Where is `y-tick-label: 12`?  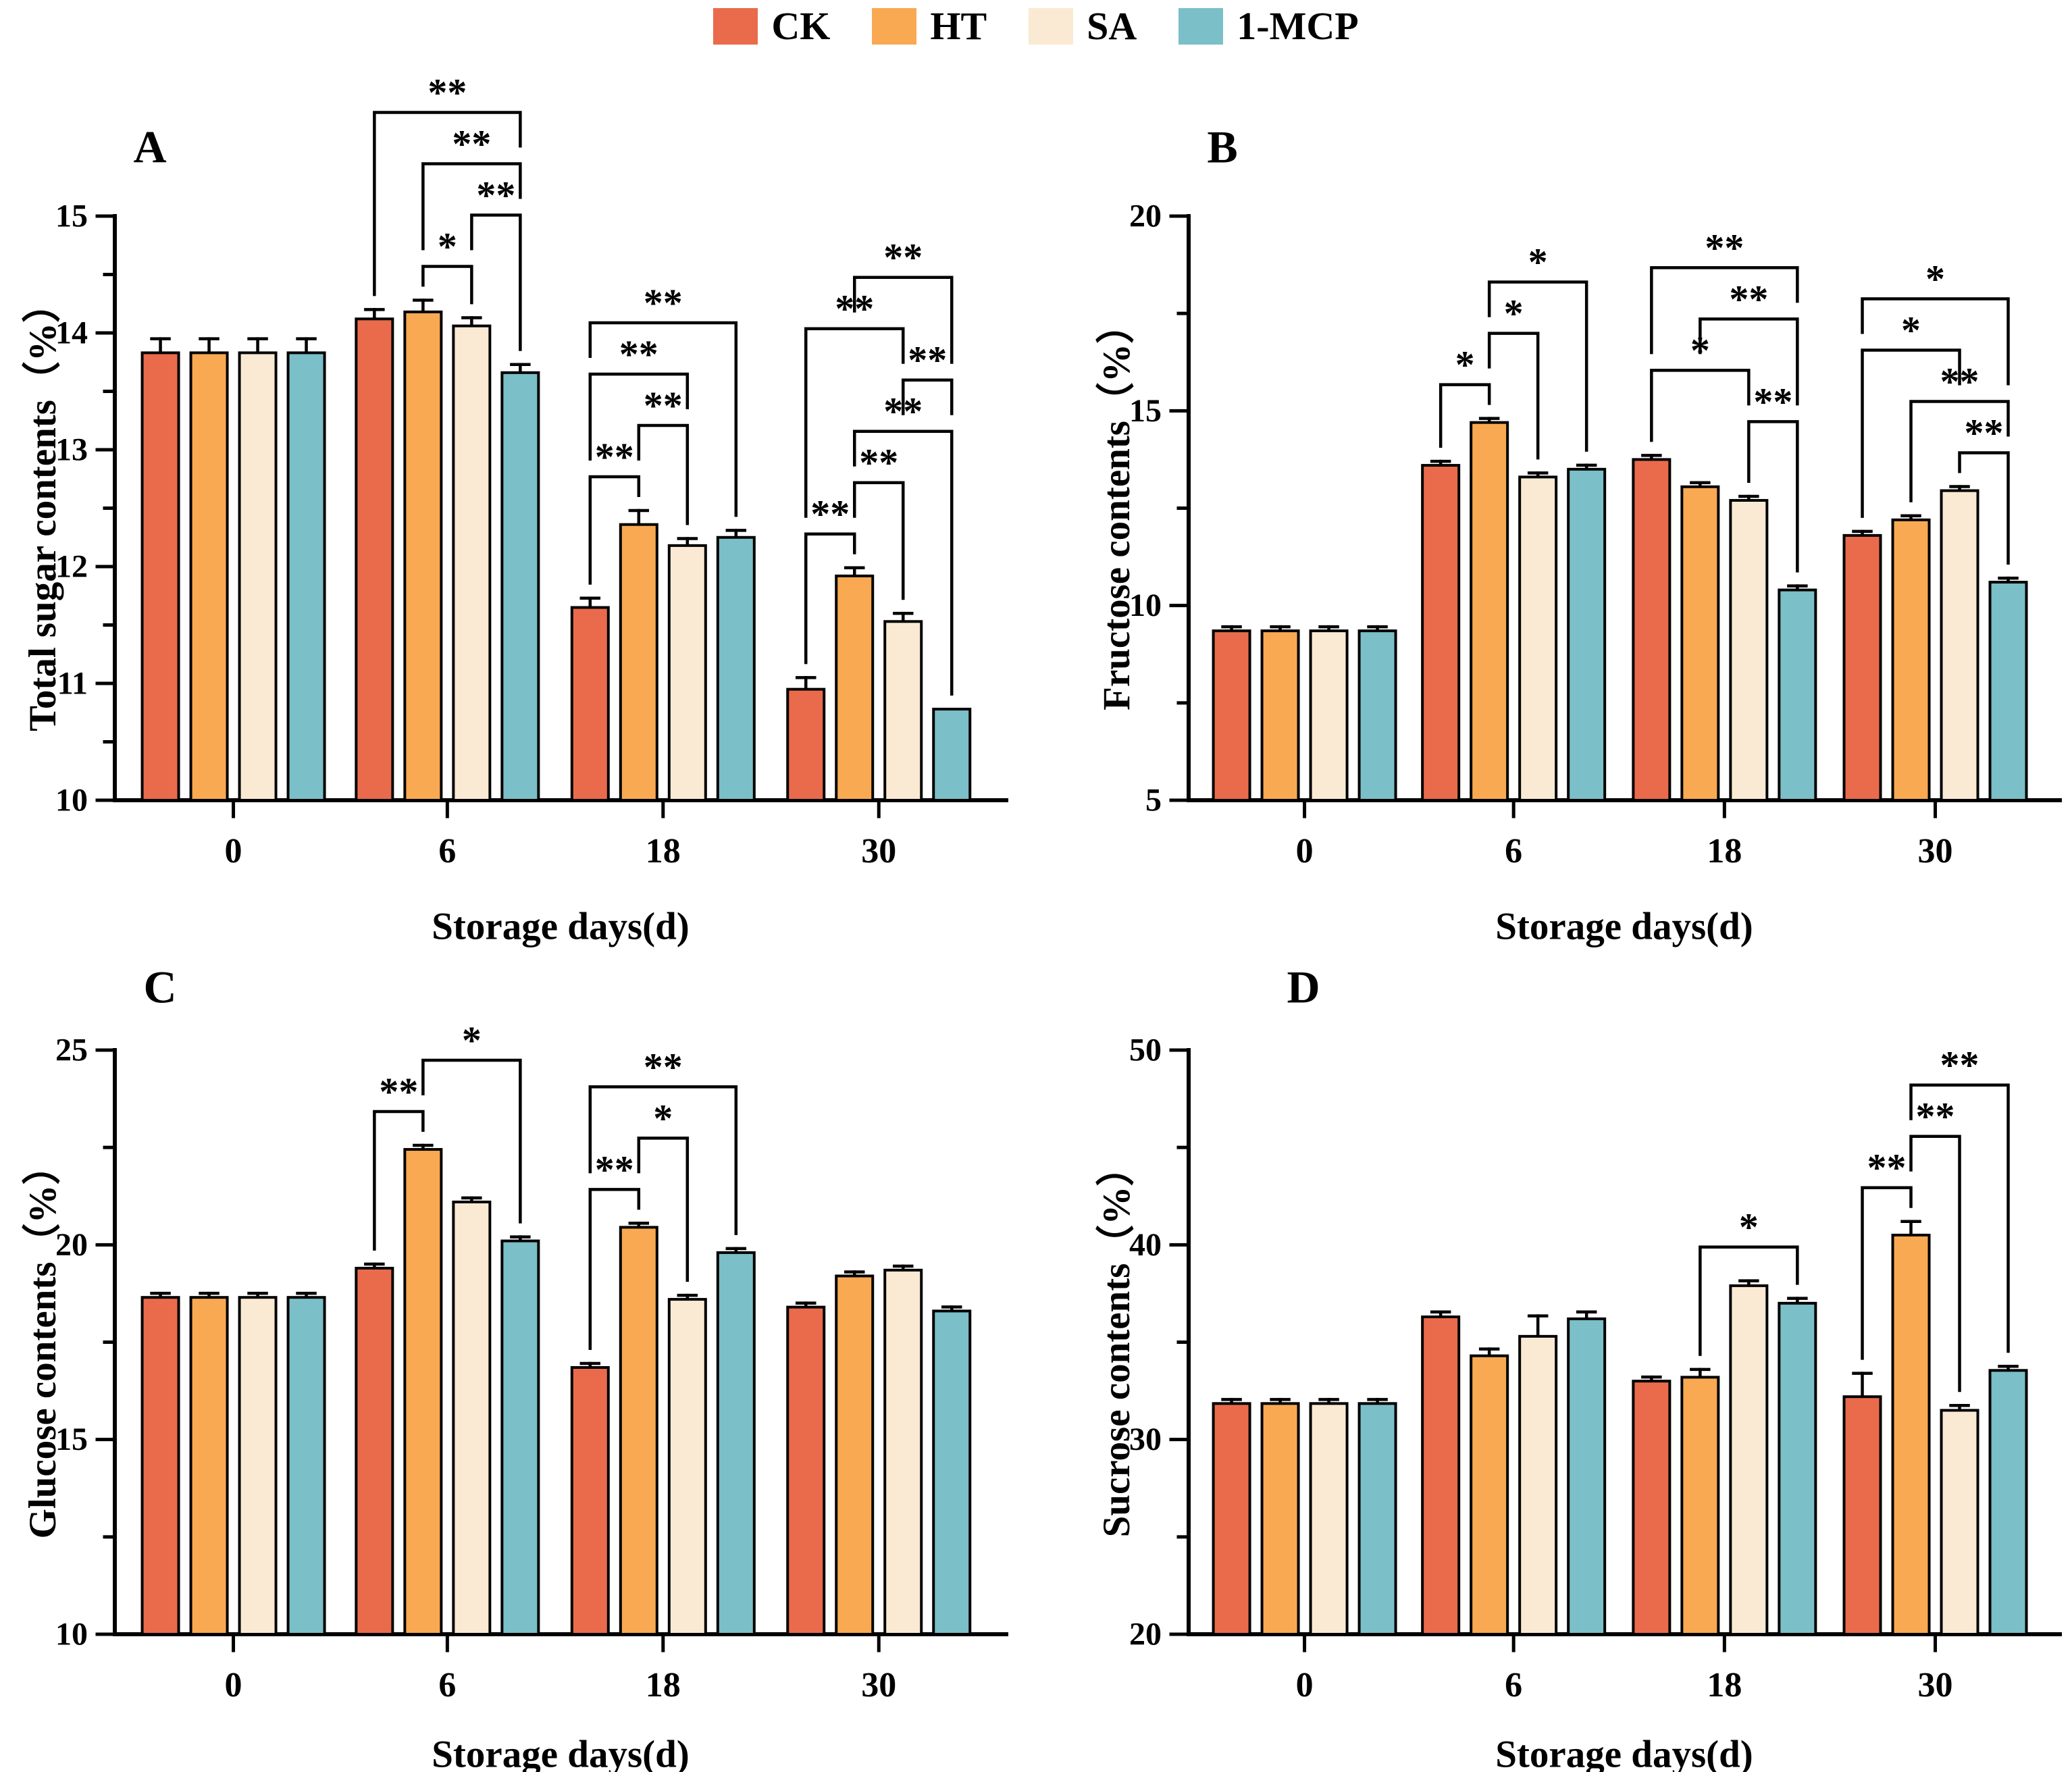
y-tick-label: 12 is located at coordinates (72, 567).